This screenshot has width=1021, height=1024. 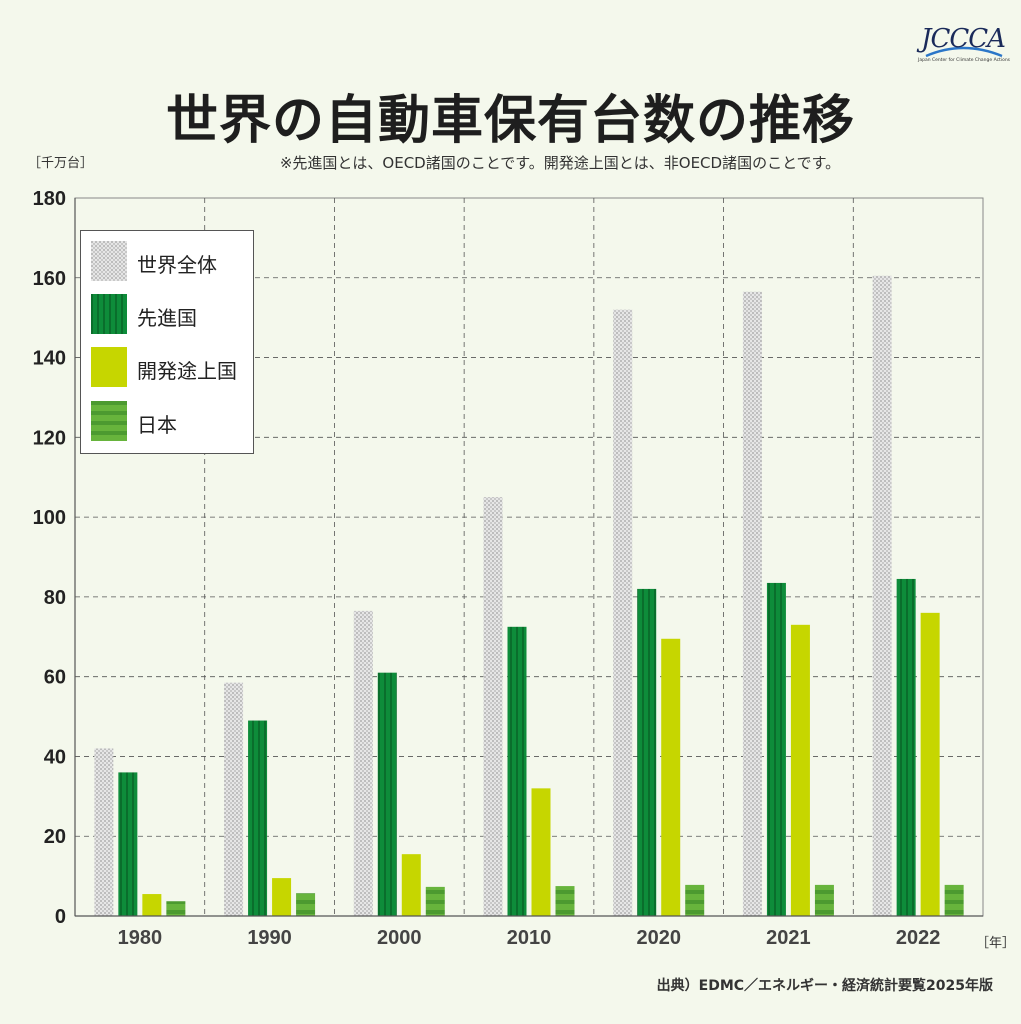 What do you see at coordinates (55, 757) in the screenshot?
I see `y-tick-label: 40` at bounding box center [55, 757].